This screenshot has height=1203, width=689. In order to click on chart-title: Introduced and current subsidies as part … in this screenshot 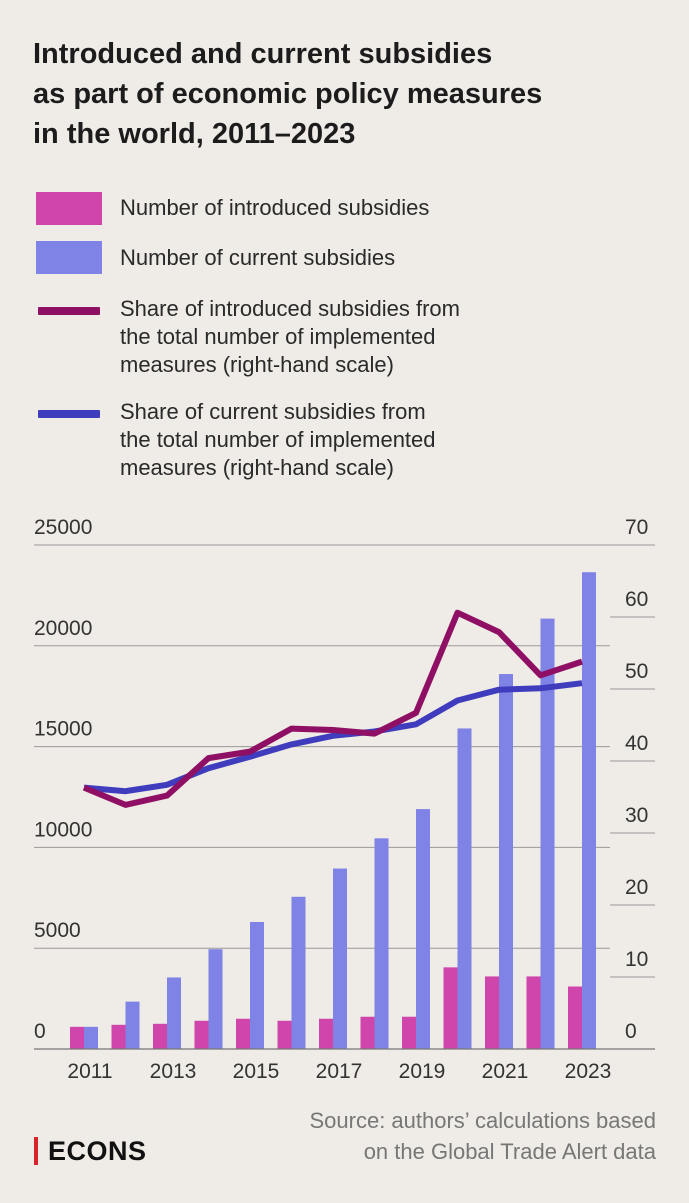, I will do `click(288, 94)`.